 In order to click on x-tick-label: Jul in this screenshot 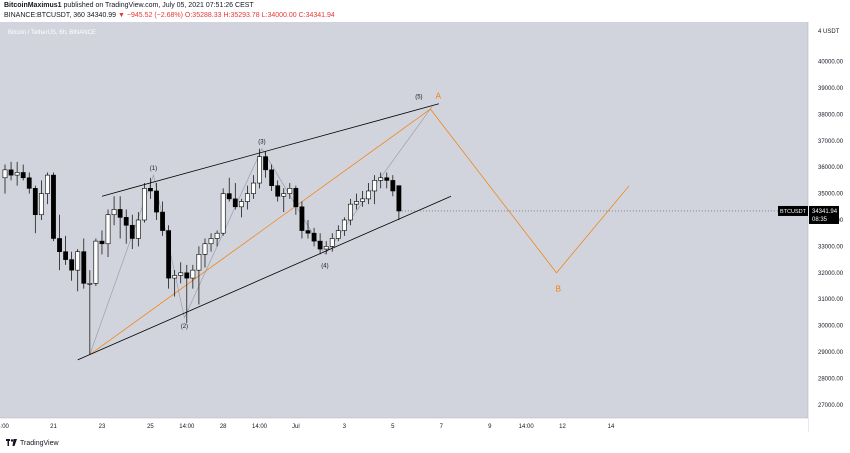, I will do `click(296, 427)`.